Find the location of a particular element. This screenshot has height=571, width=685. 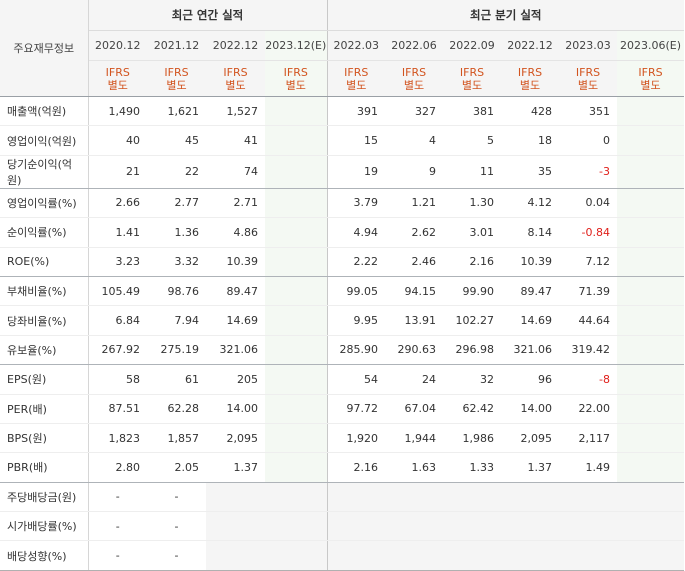

quarter-value-cell: 22.00 is located at coordinates (588, 409).